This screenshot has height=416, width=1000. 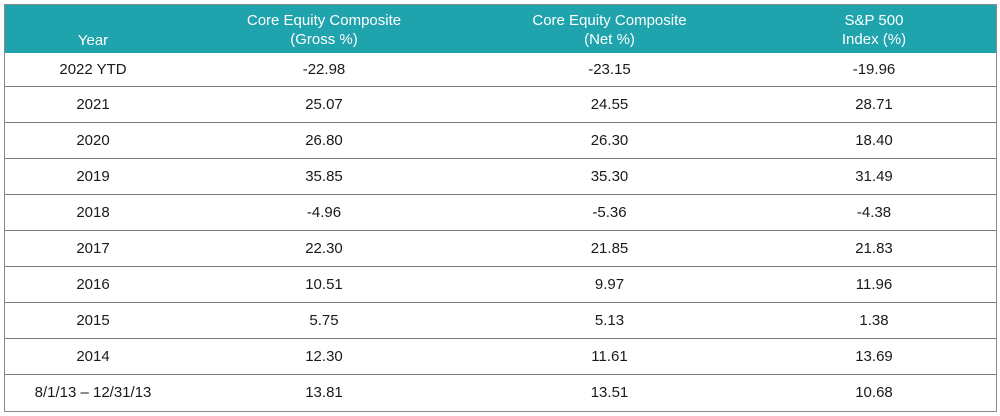 What do you see at coordinates (874, 20) in the screenshot?
I see `header-spx-line-1: S&P 500` at bounding box center [874, 20].